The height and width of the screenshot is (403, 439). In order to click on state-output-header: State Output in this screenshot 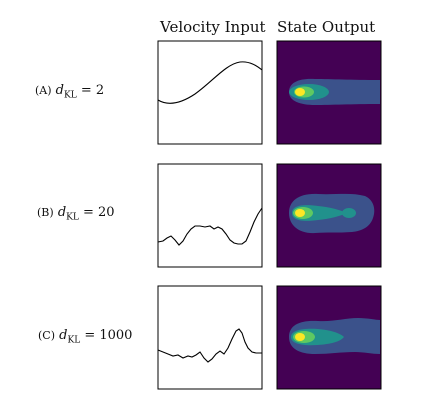, I will do `click(326, 27)`.